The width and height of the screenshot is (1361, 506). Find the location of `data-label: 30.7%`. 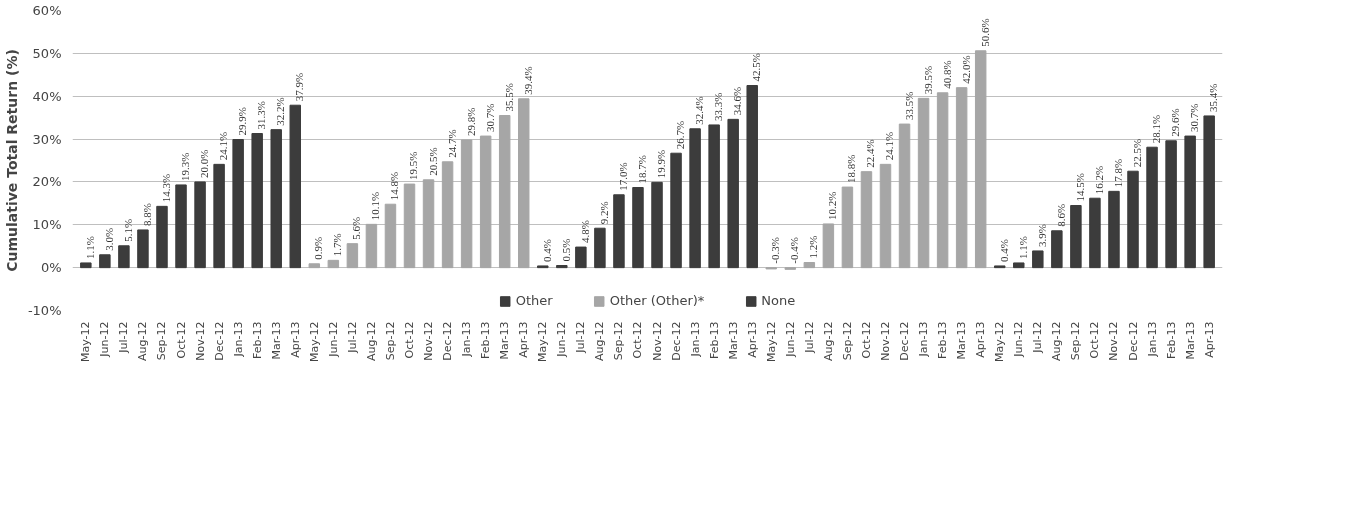

data-label: 30.7% is located at coordinates (1194, 118).